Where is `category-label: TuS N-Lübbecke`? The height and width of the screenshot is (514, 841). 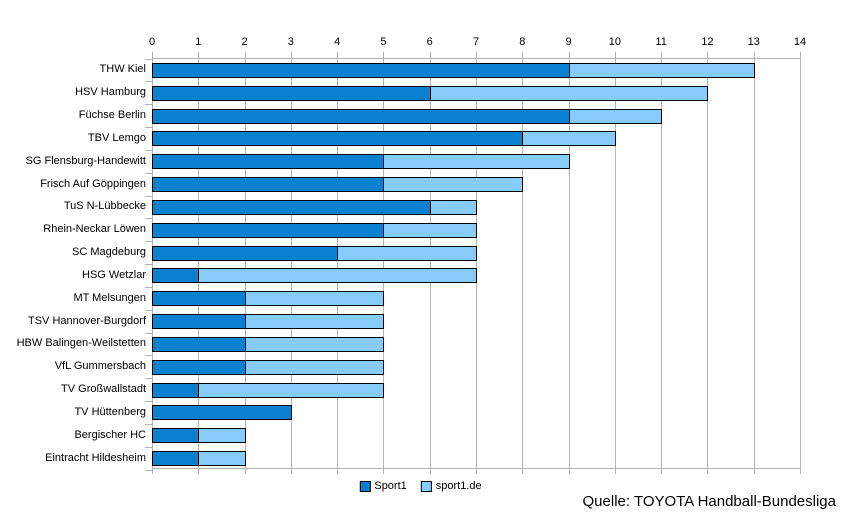 category-label: TuS N-Lübbecke is located at coordinates (104, 206).